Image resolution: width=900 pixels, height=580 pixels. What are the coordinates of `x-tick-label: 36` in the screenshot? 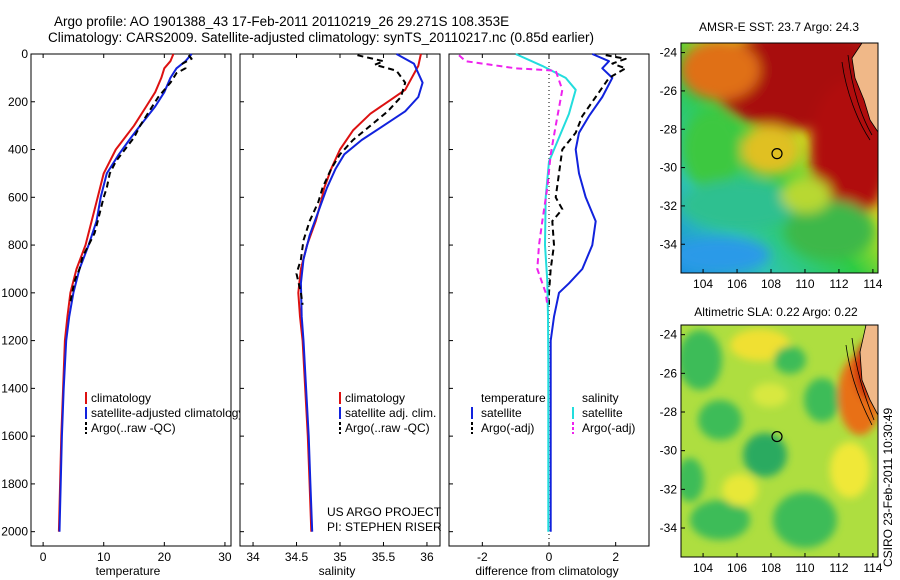 It's located at (427, 557).